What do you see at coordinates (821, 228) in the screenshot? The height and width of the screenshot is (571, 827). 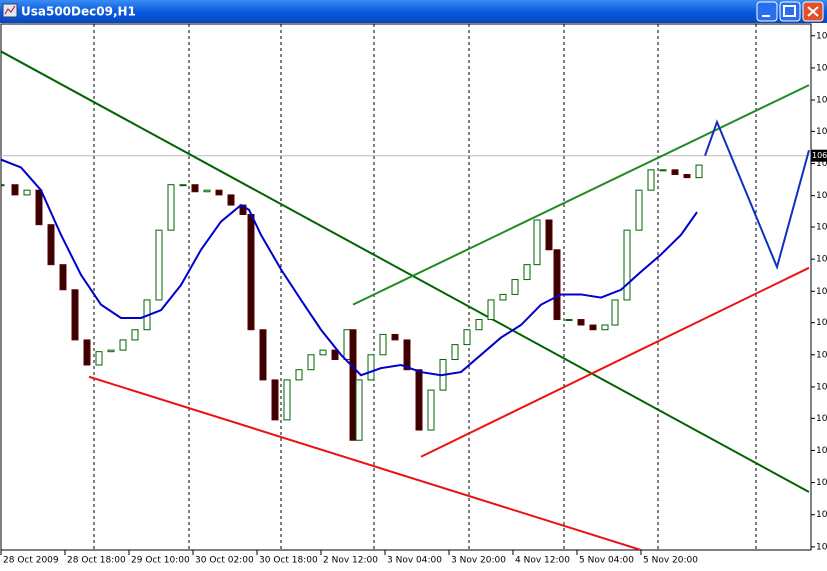 I see `y-tick-label: 1055.40` at bounding box center [821, 228].